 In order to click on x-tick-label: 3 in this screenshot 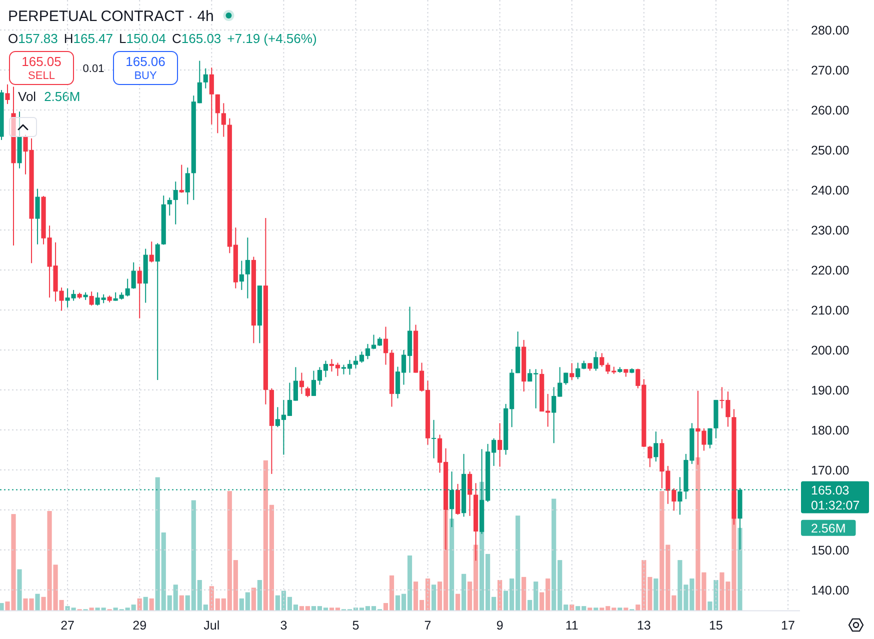, I will do `click(284, 625)`.